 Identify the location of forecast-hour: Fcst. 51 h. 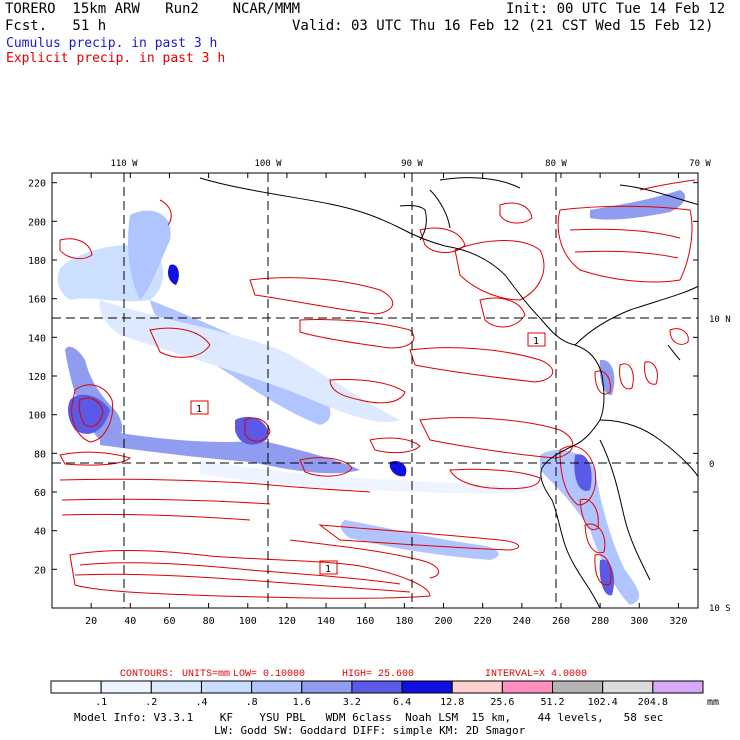
(56, 26).